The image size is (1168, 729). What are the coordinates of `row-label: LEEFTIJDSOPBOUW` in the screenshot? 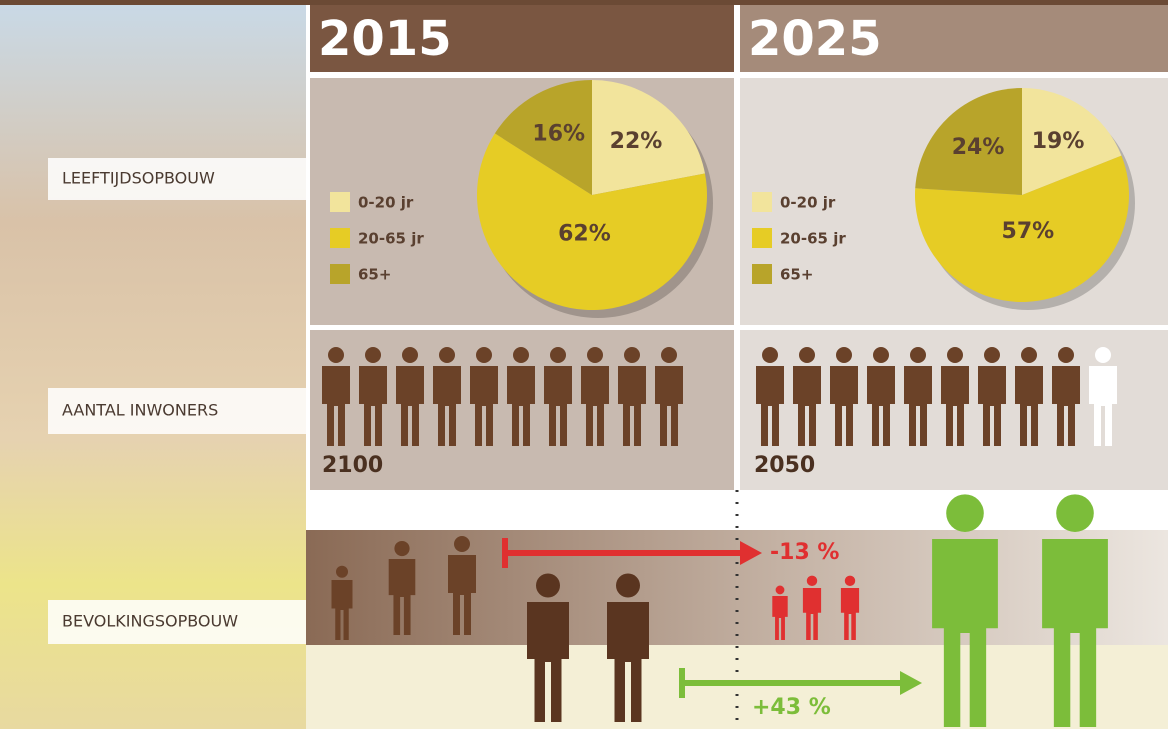 It's located at (138, 178).